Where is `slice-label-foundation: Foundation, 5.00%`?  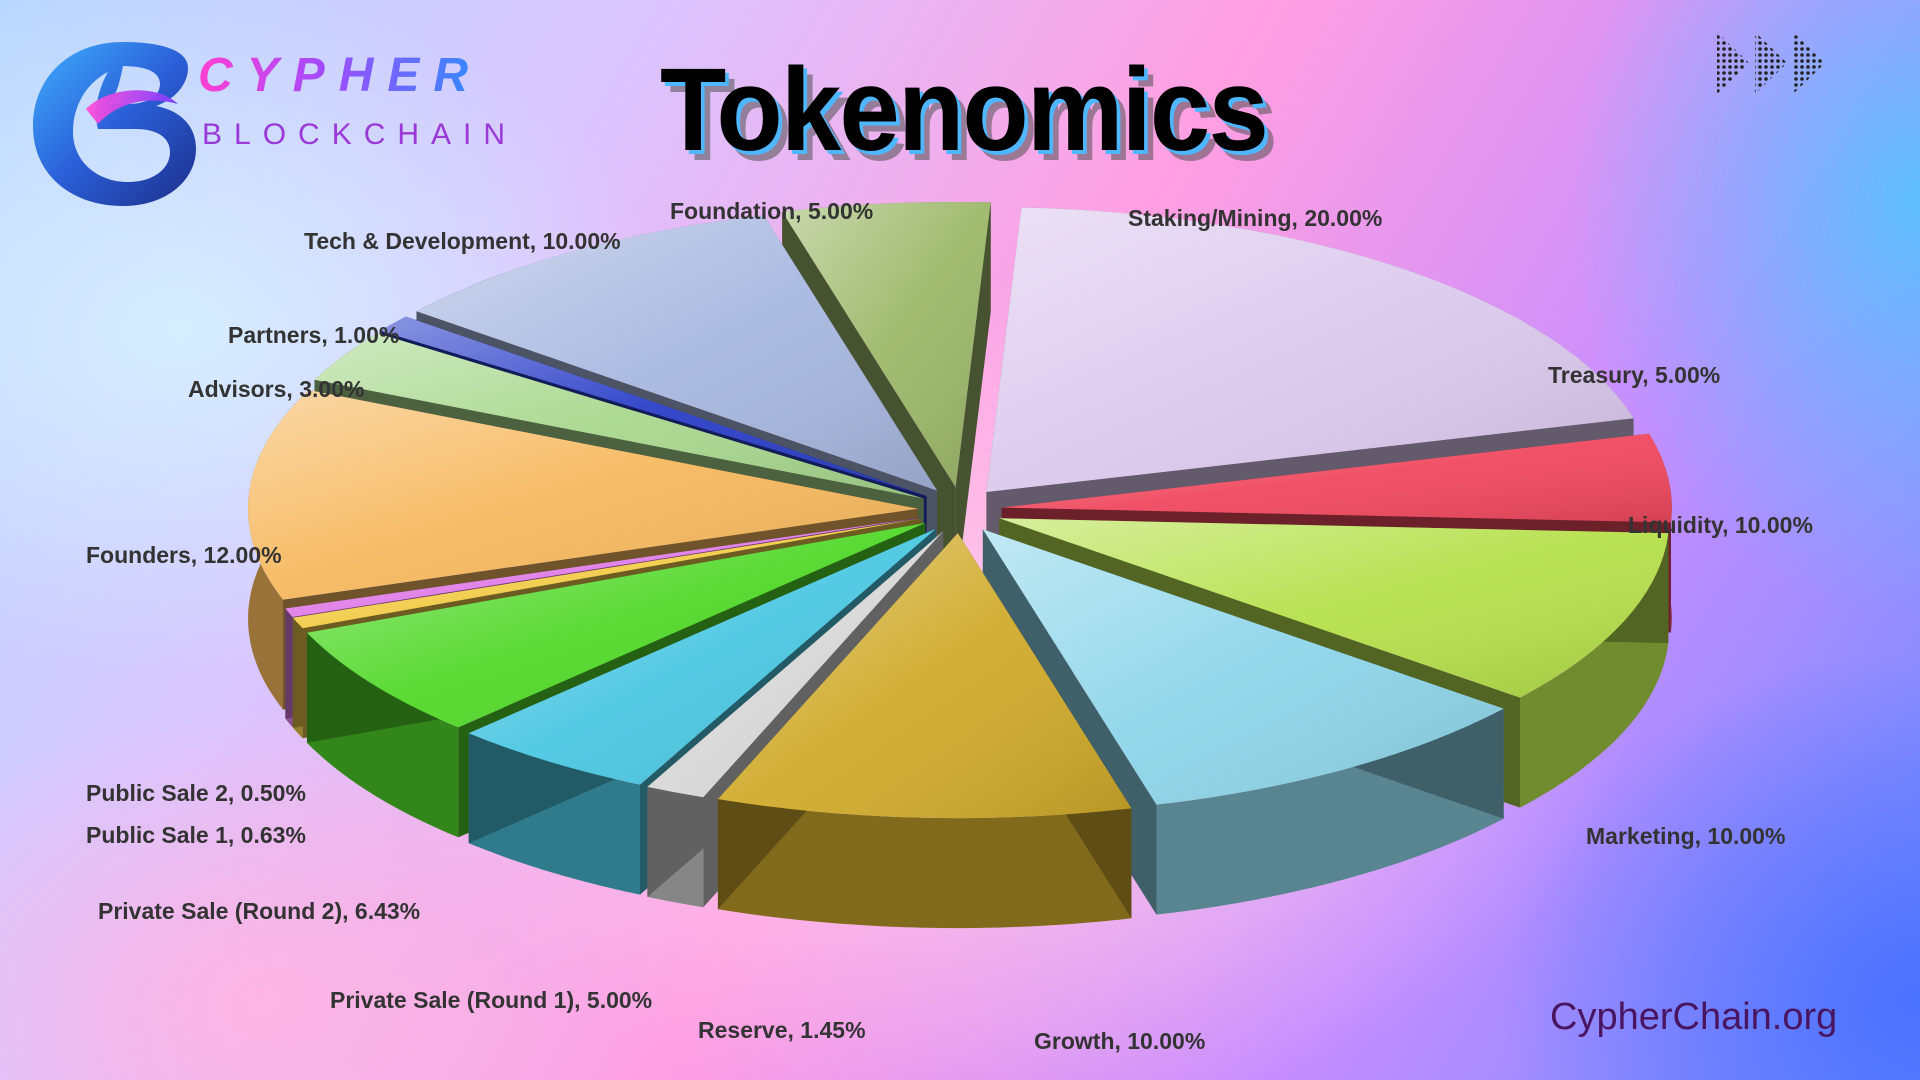 slice-label-foundation: Foundation, 5.00% is located at coordinates (772, 211).